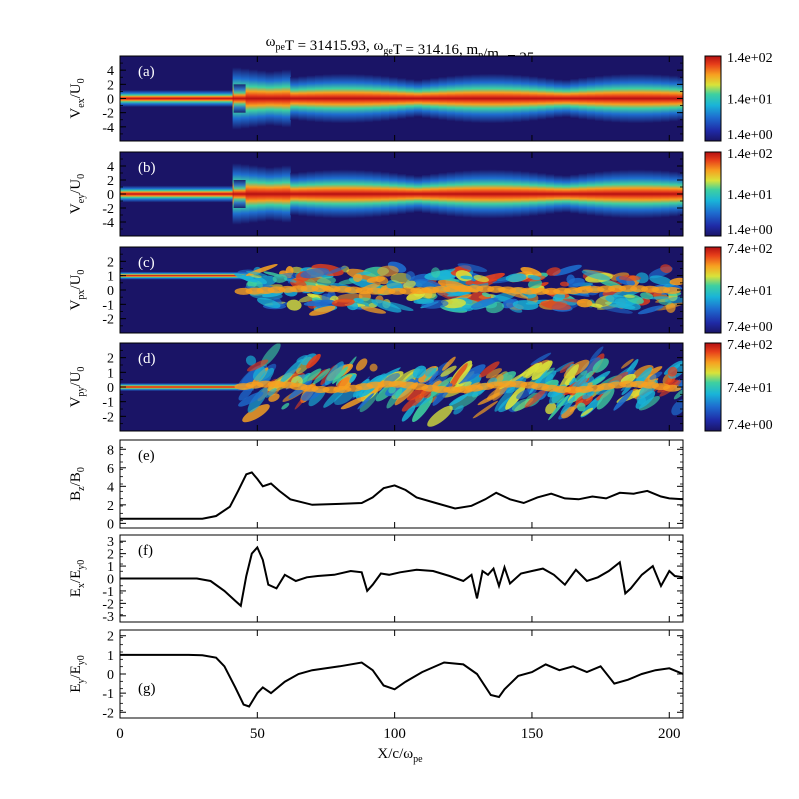 Image resolution: width=799 pixels, height=799 pixels. I want to click on y-tick-label: 3, so click(110, 542).